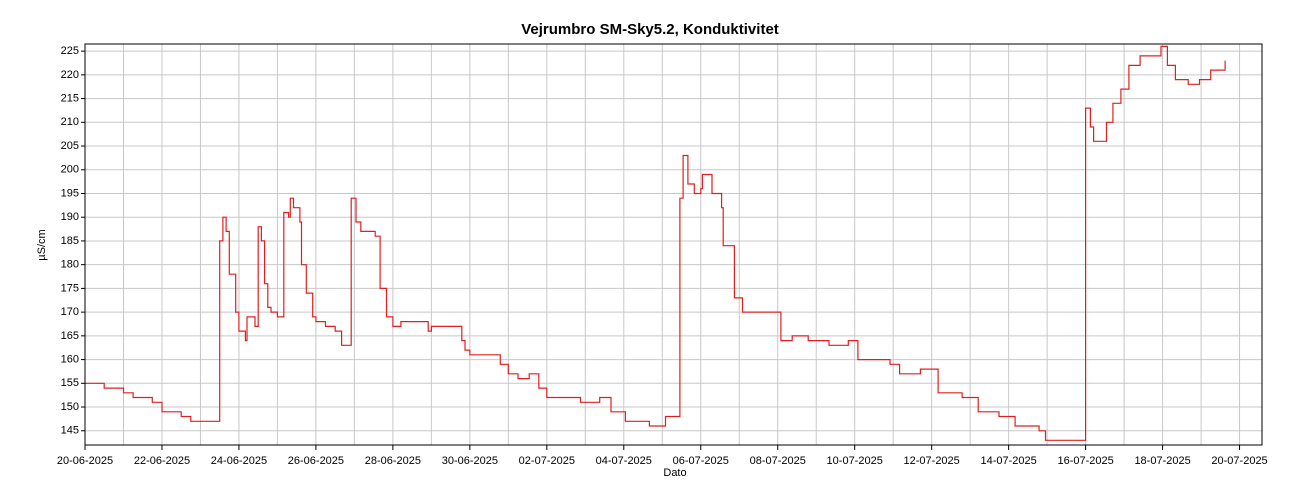  Describe the element at coordinates (674, 473) in the screenshot. I see `x-axis-label: Dato` at that location.